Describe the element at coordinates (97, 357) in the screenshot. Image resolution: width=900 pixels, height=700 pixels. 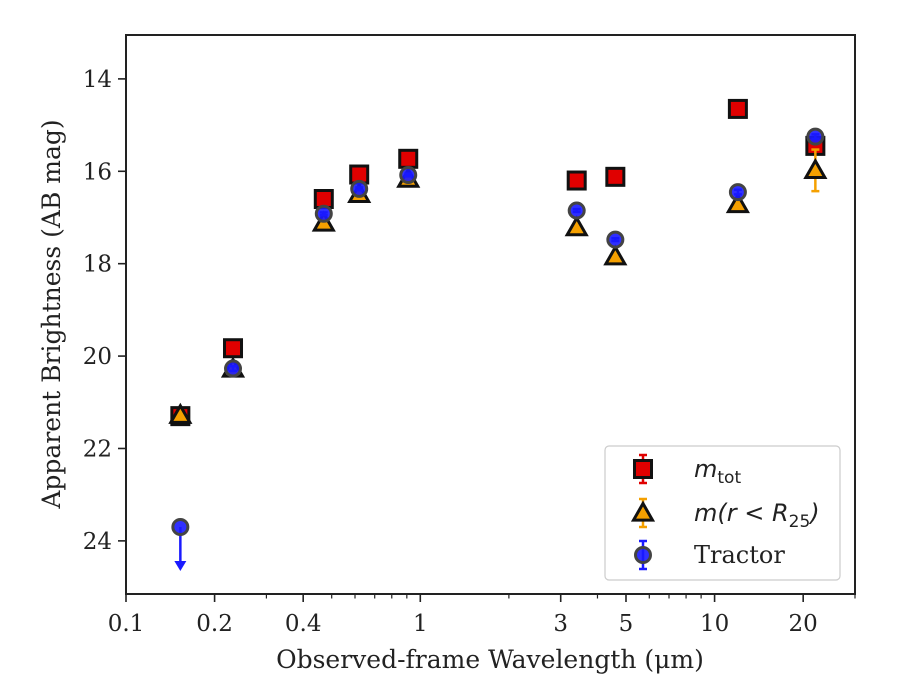
I see `y-tick-label: 20` at that location.